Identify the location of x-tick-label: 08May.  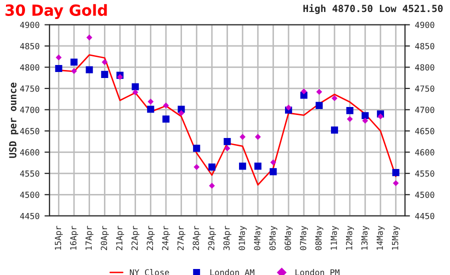
(319, 238).